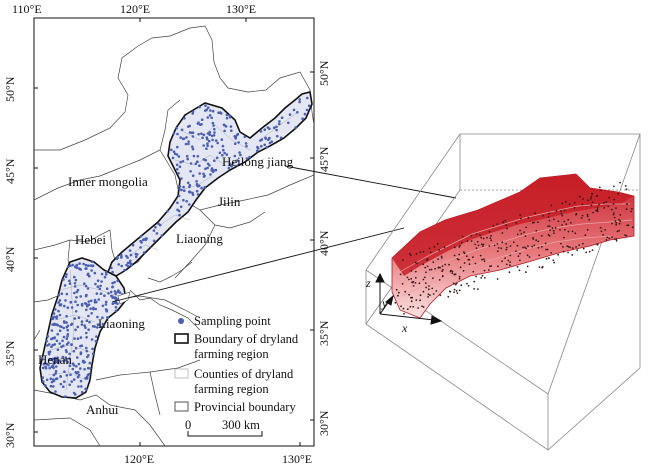 The height and width of the screenshot is (469, 650). Describe the element at coordinates (229, 201) in the screenshot. I see `label-jilin: Jilin` at that location.